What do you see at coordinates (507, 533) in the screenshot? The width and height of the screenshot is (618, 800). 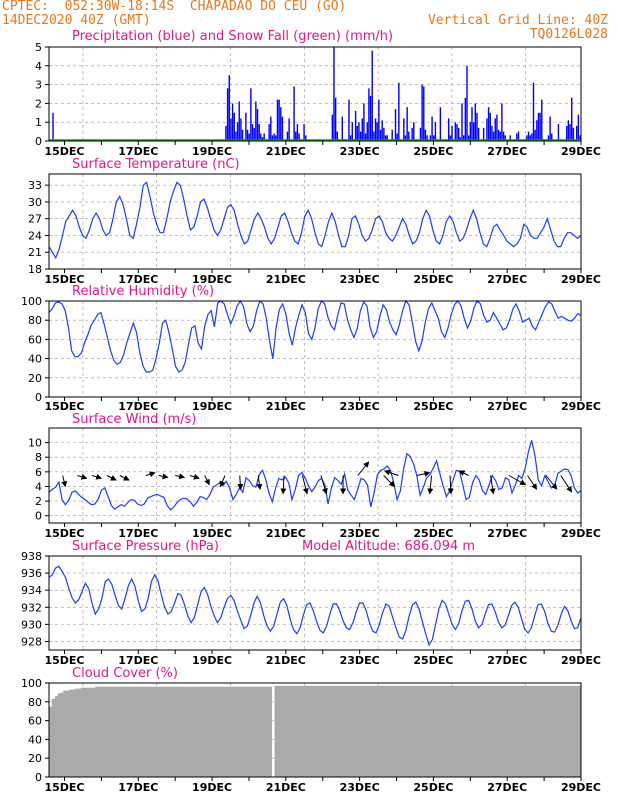 I see `x-tick-label: 27DEC` at bounding box center [507, 533].